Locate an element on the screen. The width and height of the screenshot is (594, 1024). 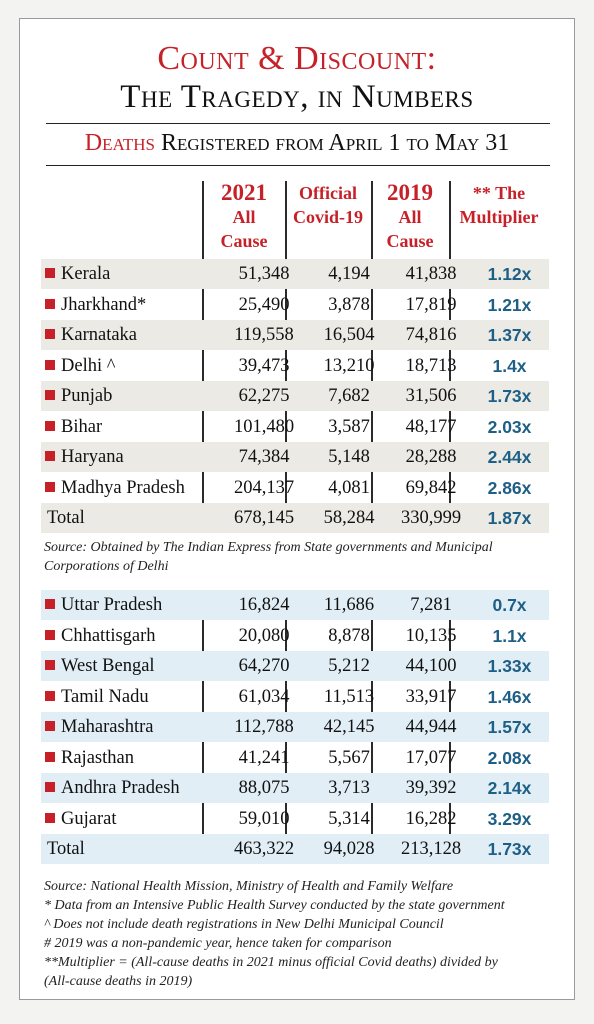
state-name: Jharkhand* is located at coordinates (104, 304).